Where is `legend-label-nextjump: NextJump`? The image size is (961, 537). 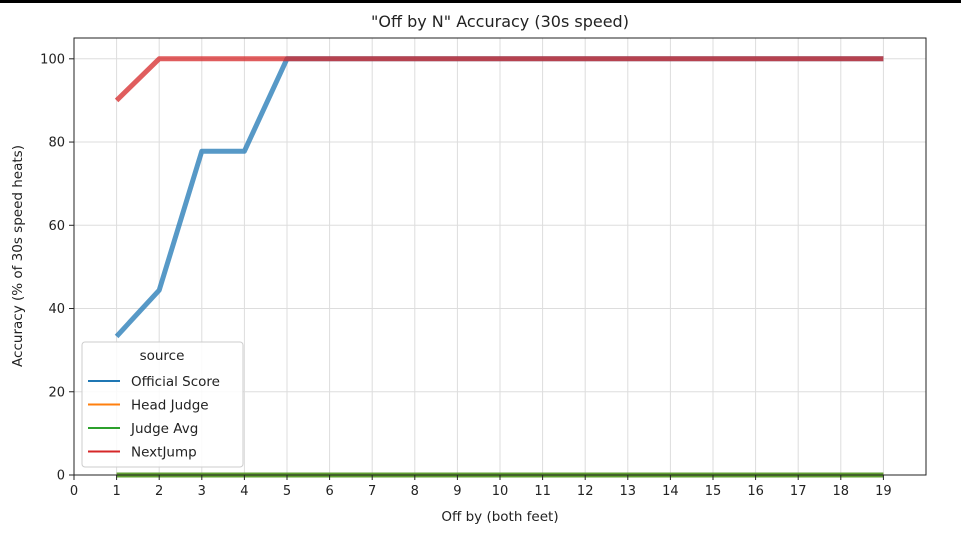 legend-label-nextjump: NextJump is located at coordinates (164, 453).